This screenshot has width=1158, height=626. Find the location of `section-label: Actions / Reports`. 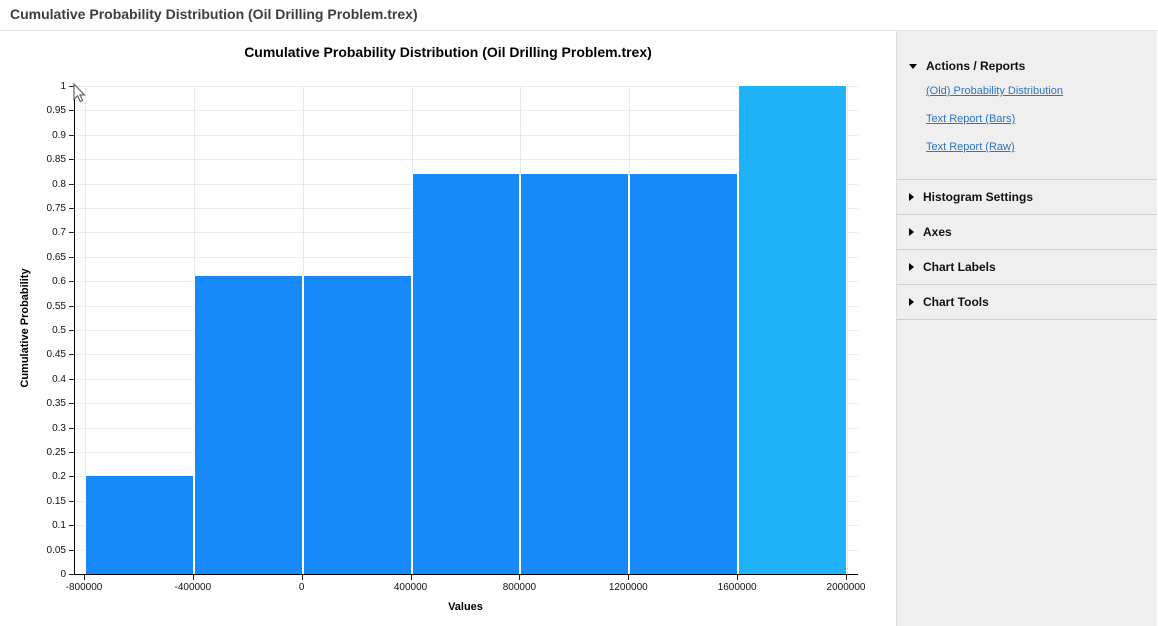

section-label: Actions / Reports is located at coordinates (976, 66).